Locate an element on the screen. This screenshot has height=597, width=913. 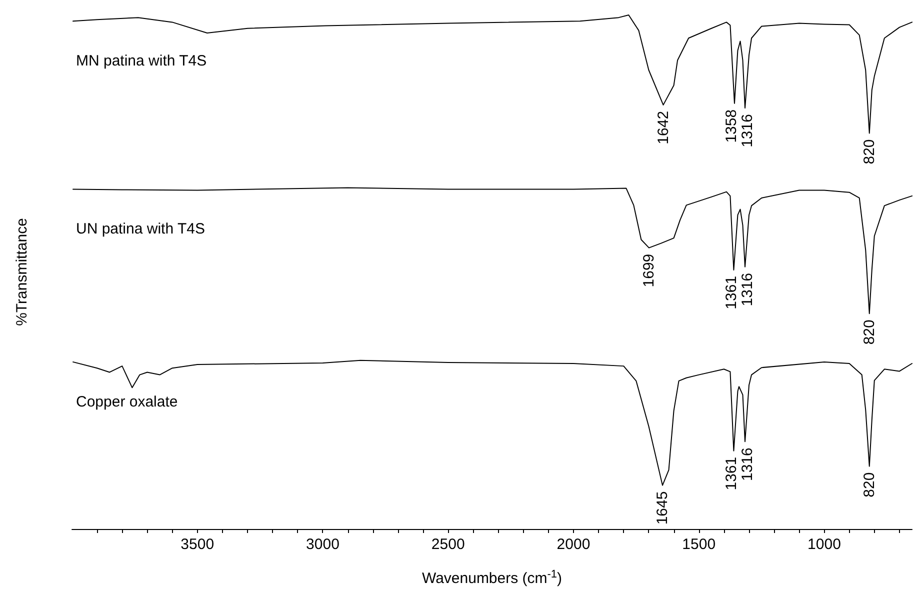
annotation: 1642 is located at coordinates (663, 127).